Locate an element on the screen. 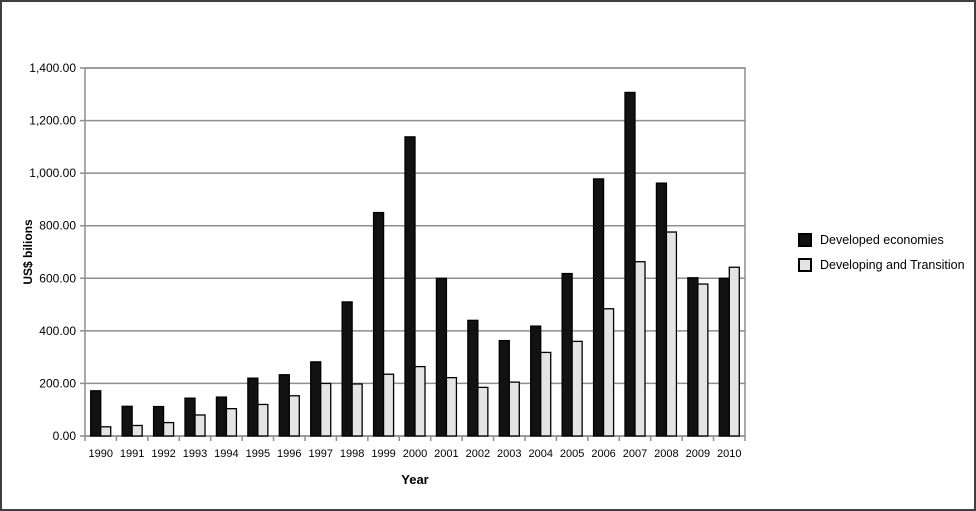  bar-developing-and-transition-2000 is located at coordinates (420, 401).